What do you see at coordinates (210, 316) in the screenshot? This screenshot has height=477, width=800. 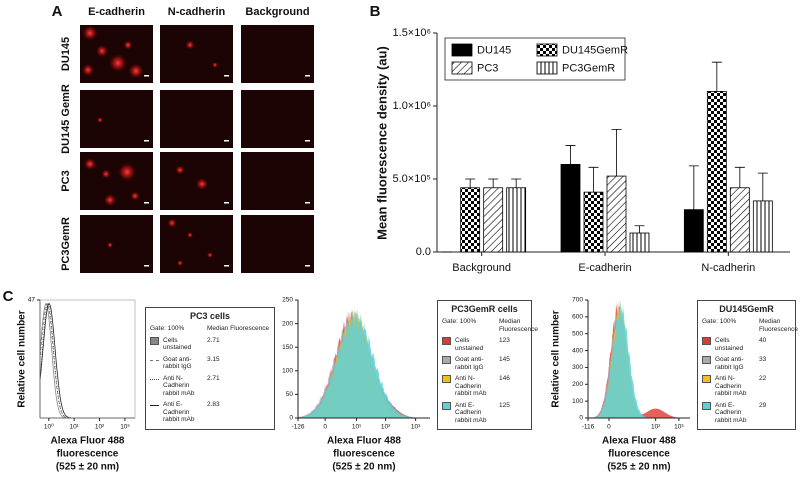 I see `legend-title: PC3 cells` at bounding box center [210, 316].